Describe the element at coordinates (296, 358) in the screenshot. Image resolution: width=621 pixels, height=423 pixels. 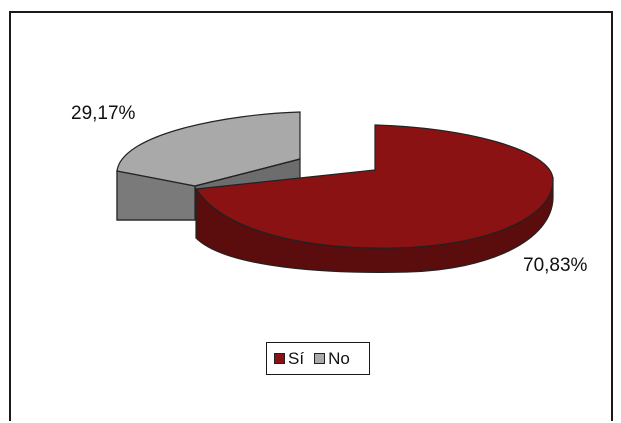
I see `legend-label-si: Sí` at that location.